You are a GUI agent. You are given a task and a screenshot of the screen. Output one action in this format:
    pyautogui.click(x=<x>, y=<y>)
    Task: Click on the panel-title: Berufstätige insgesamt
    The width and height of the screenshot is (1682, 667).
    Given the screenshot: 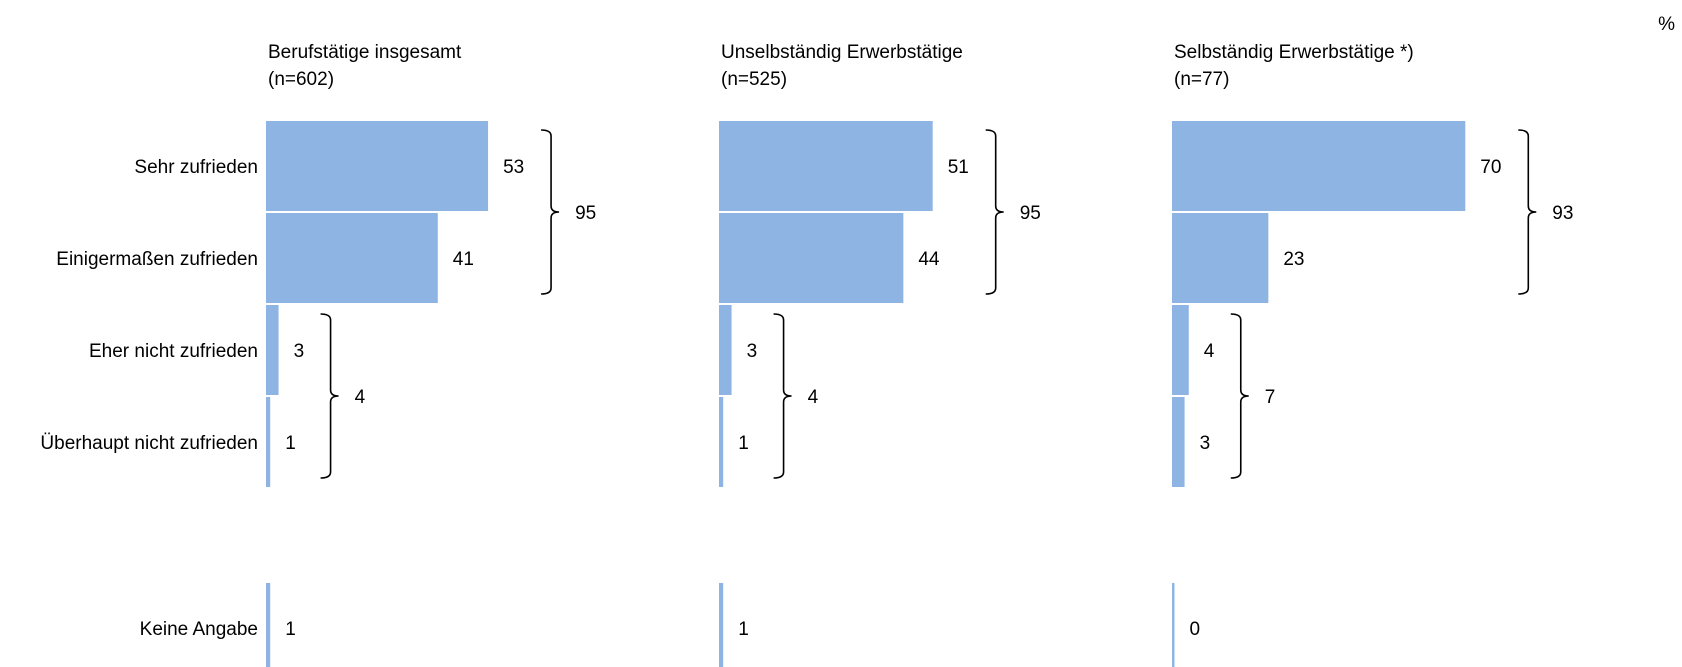 What is the action you would take?
    pyautogui.click(x=365, y=52)
    